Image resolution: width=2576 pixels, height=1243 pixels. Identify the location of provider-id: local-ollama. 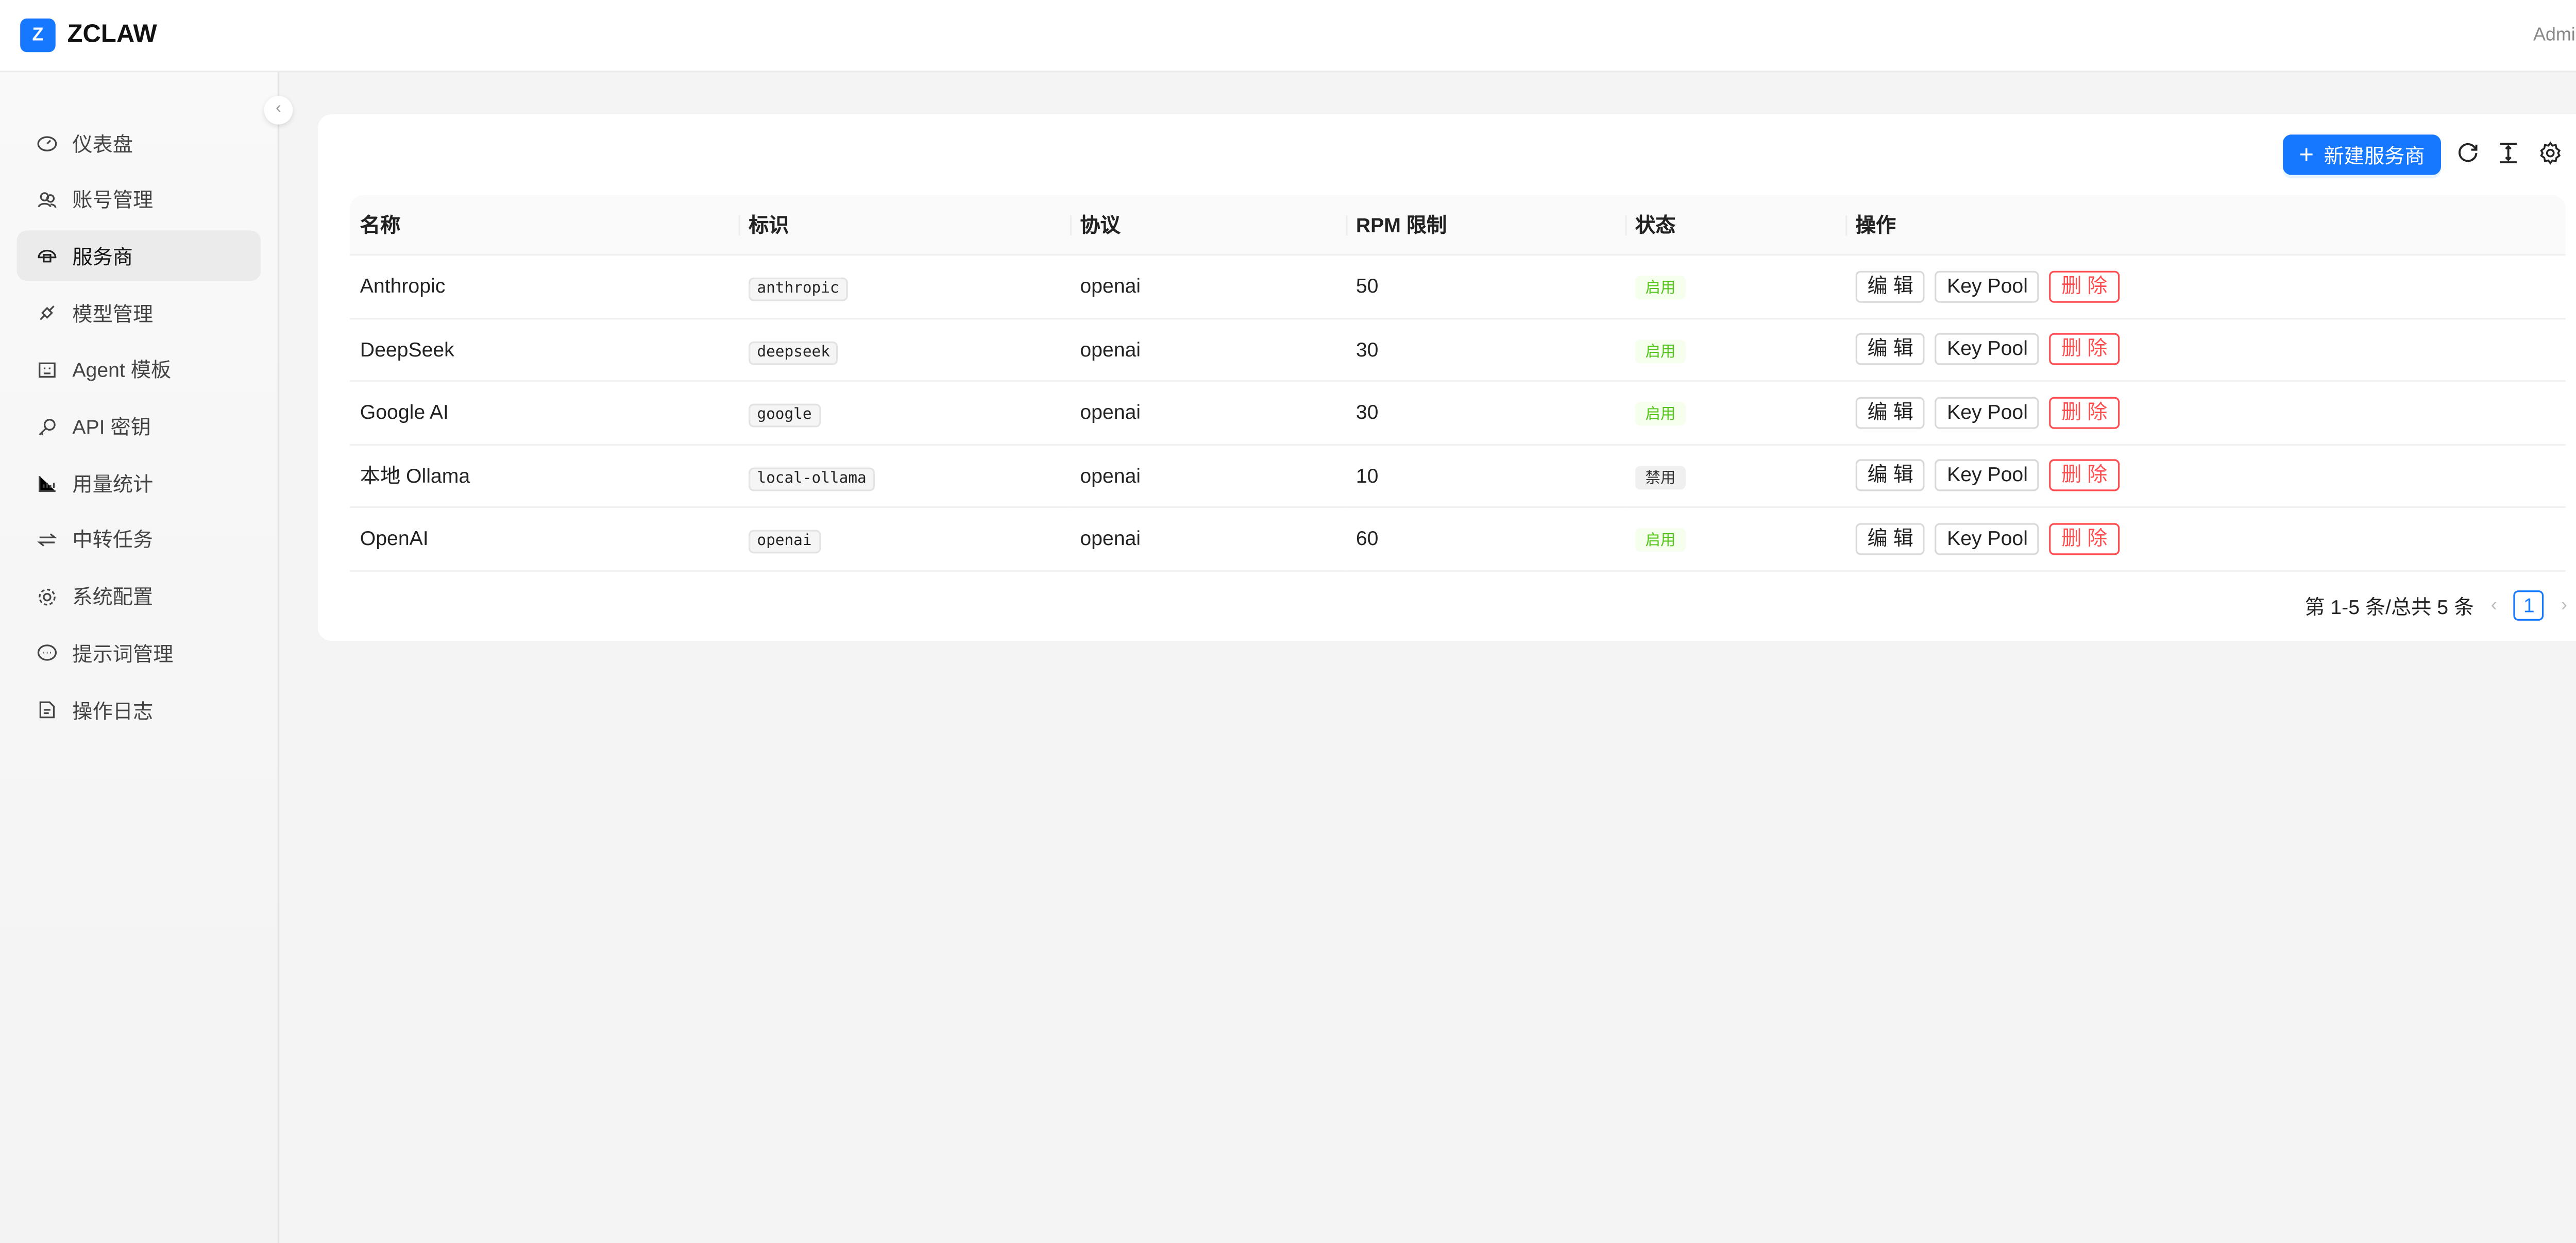
(812, 479).